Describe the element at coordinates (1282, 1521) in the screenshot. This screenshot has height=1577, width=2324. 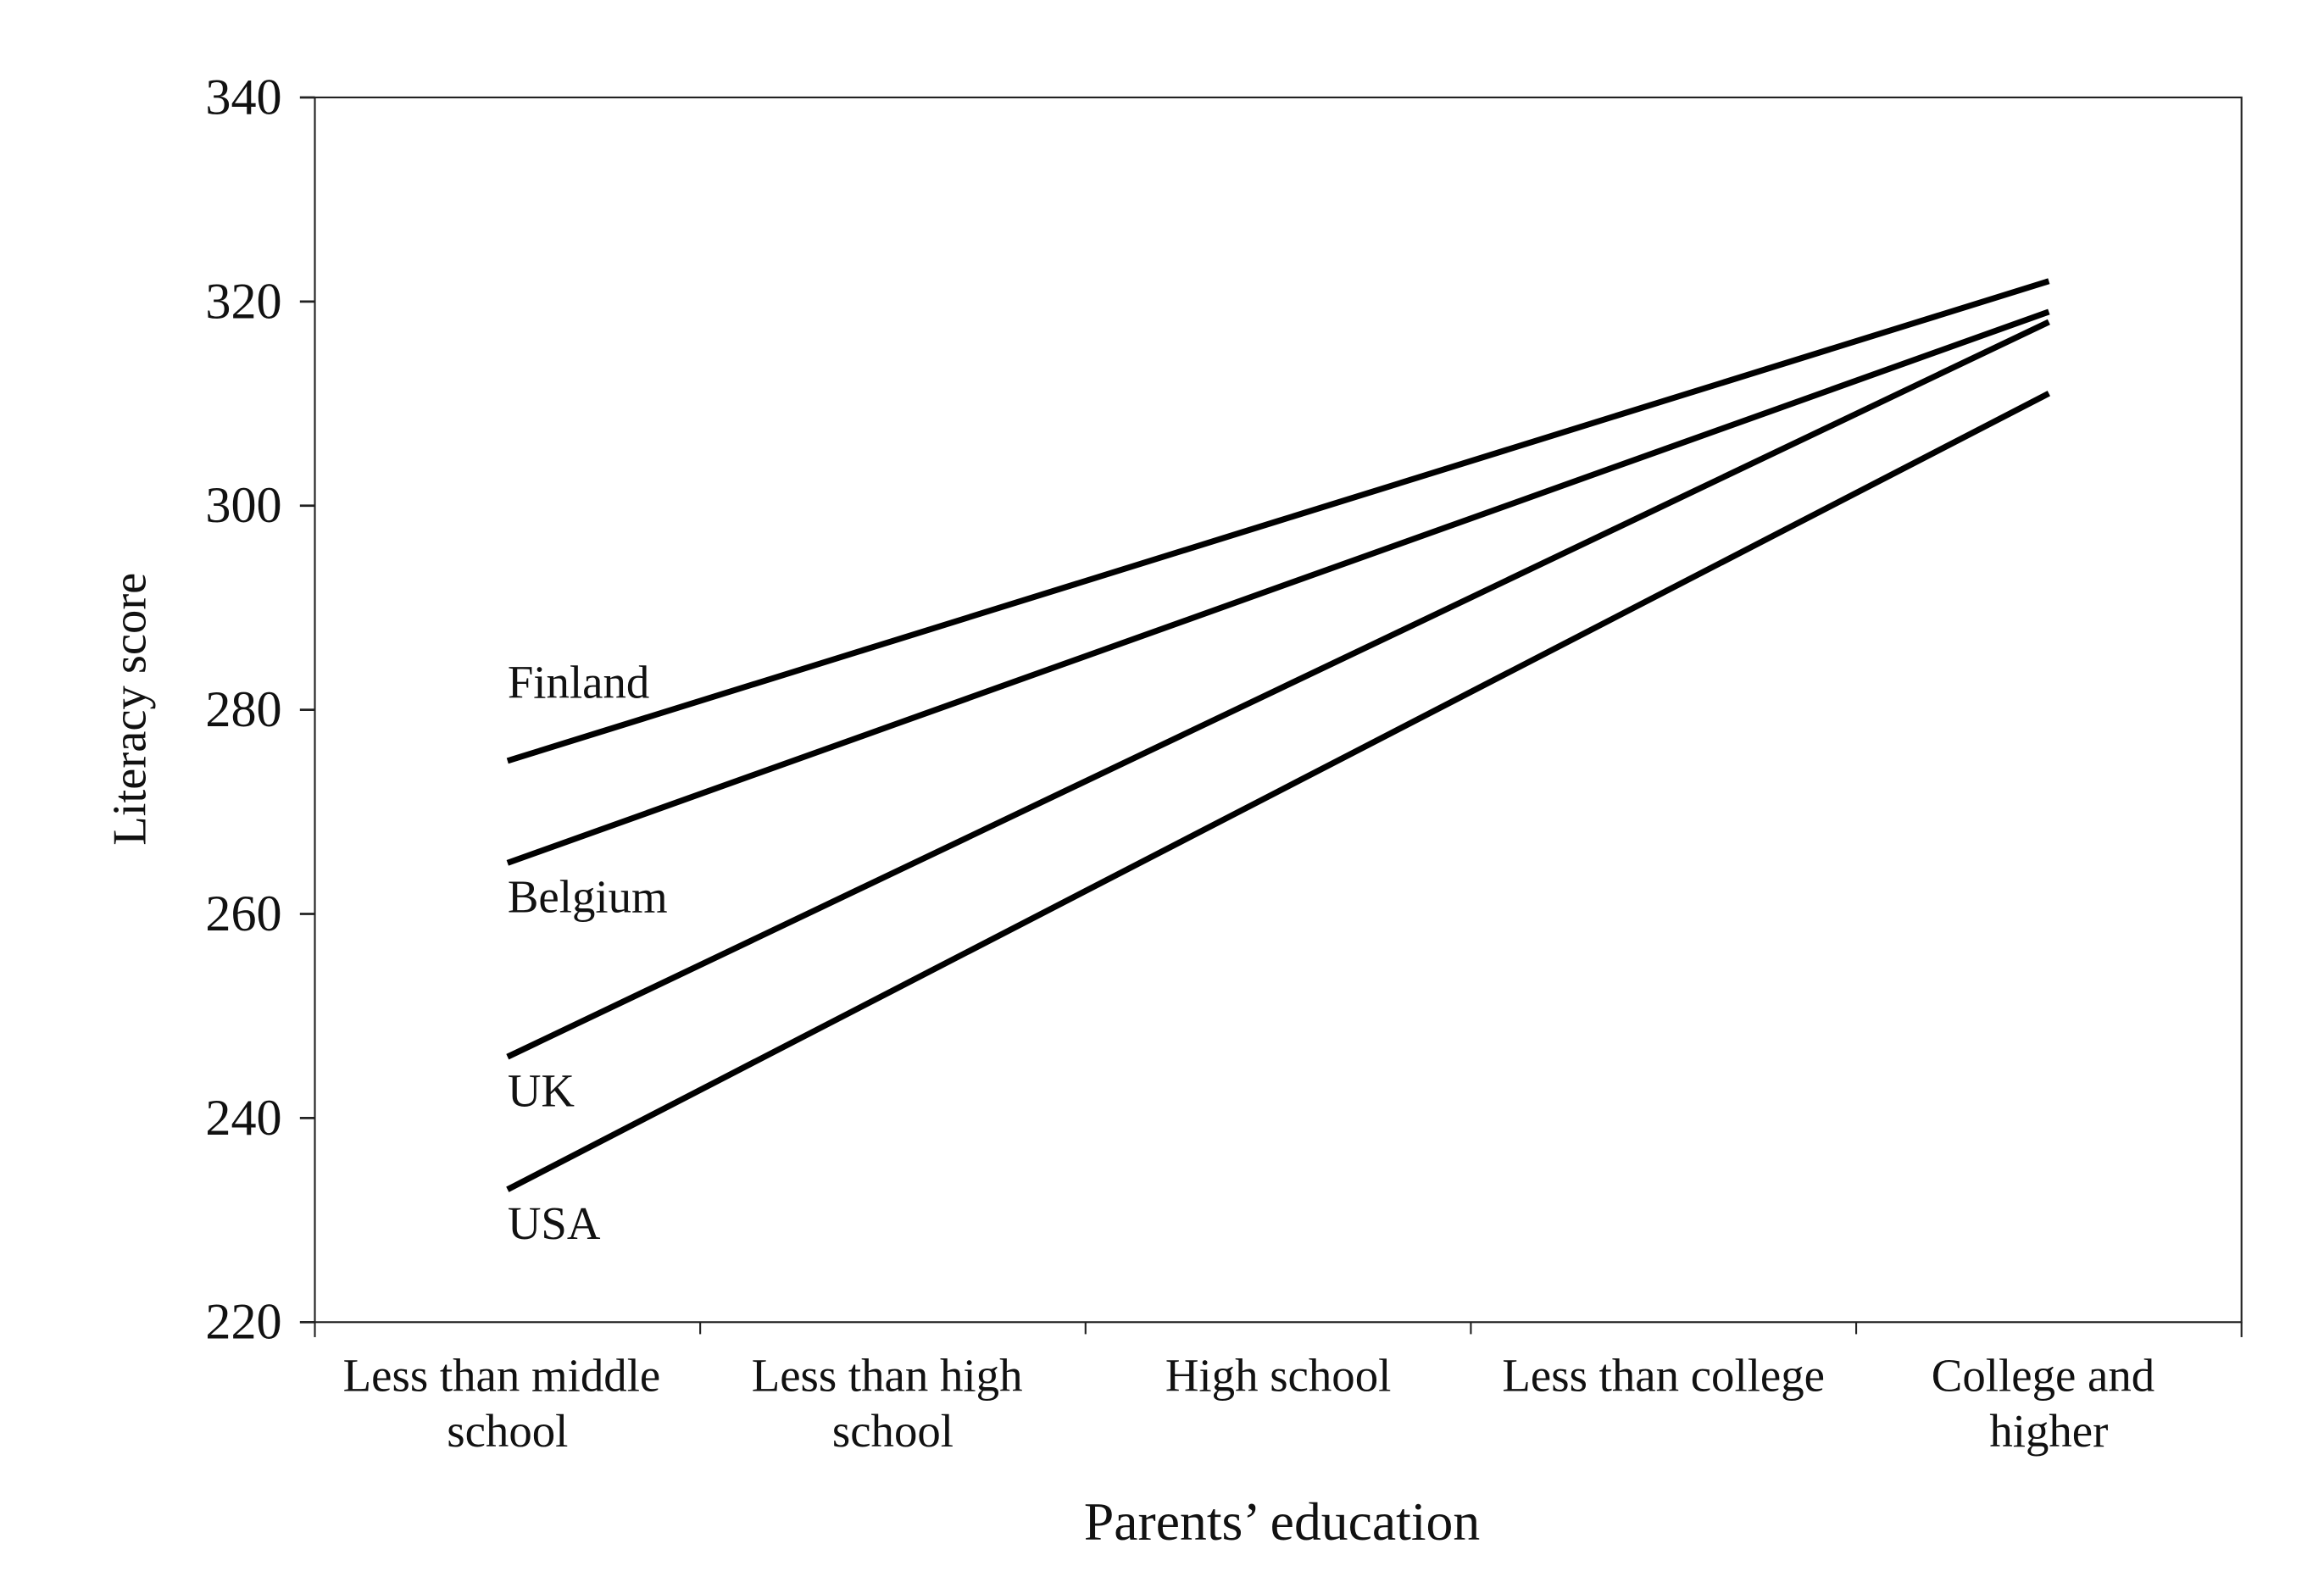
I see `x-axis-label: Parents’ education` at that location.